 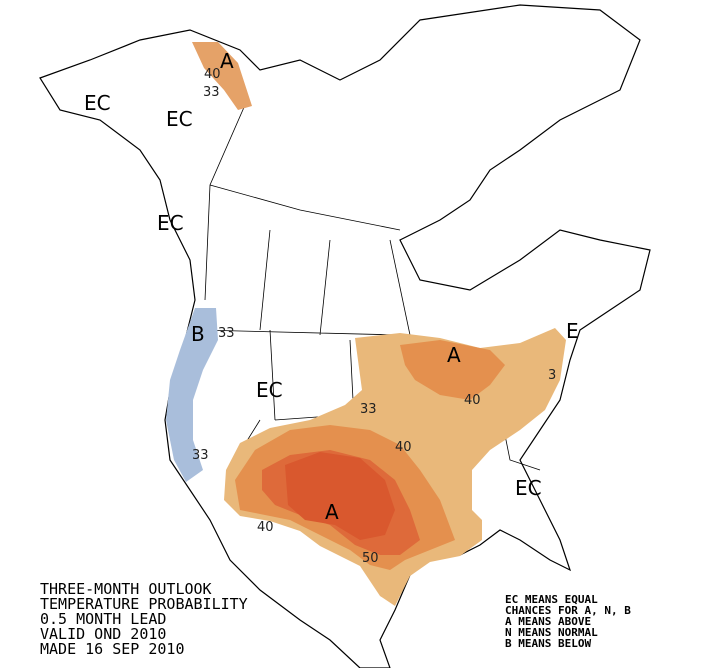 What do you see at coordinates (552, 375) in the screenshot?
I see `map-label: 3` at bounding box center [552, 375].